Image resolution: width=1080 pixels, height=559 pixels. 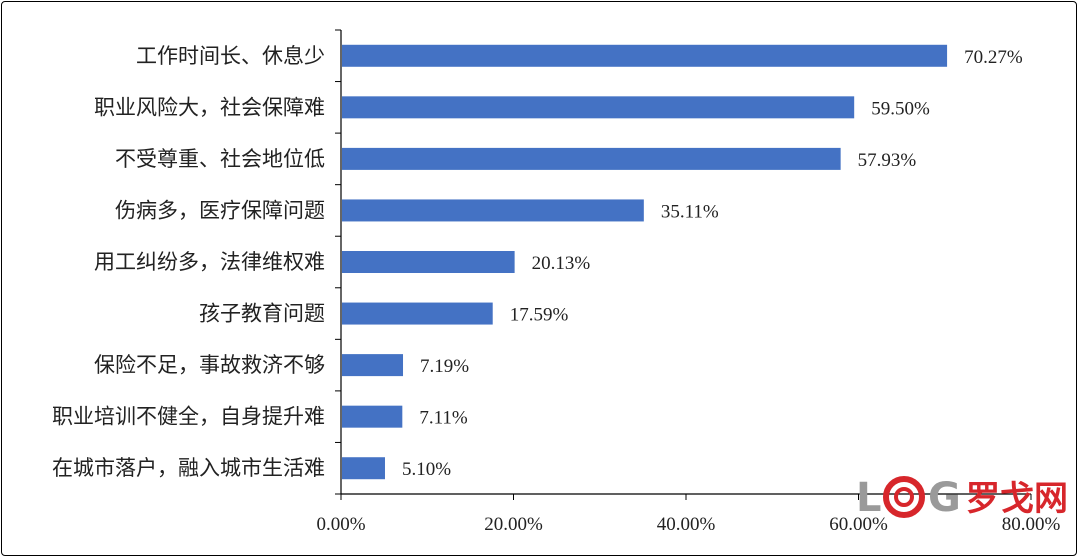 What do you see at coordinates (220, 159) in the screenshot?
I see `category-label: 不受尊重、社会地位低` at bounding box center [220, 159].